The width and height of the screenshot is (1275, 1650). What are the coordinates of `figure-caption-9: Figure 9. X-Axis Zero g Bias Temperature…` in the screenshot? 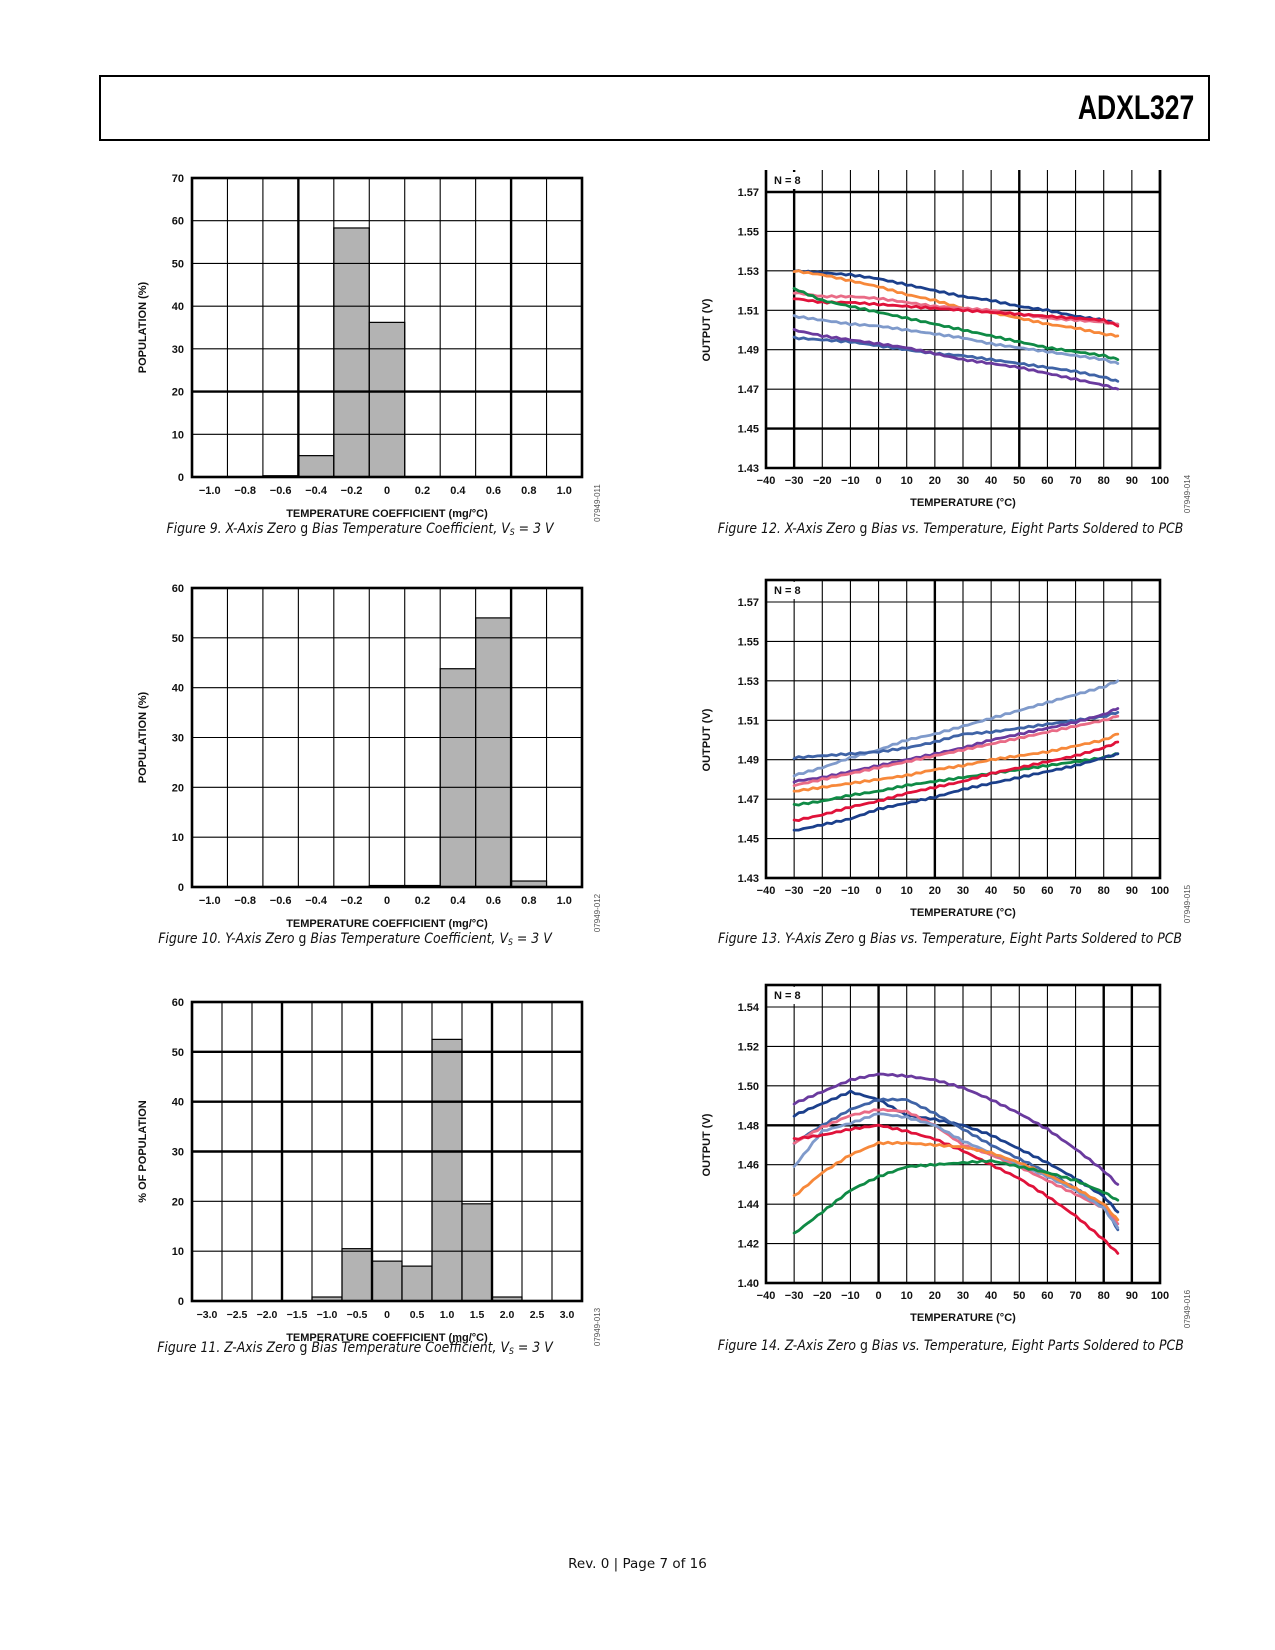 It's located at (360, 529).